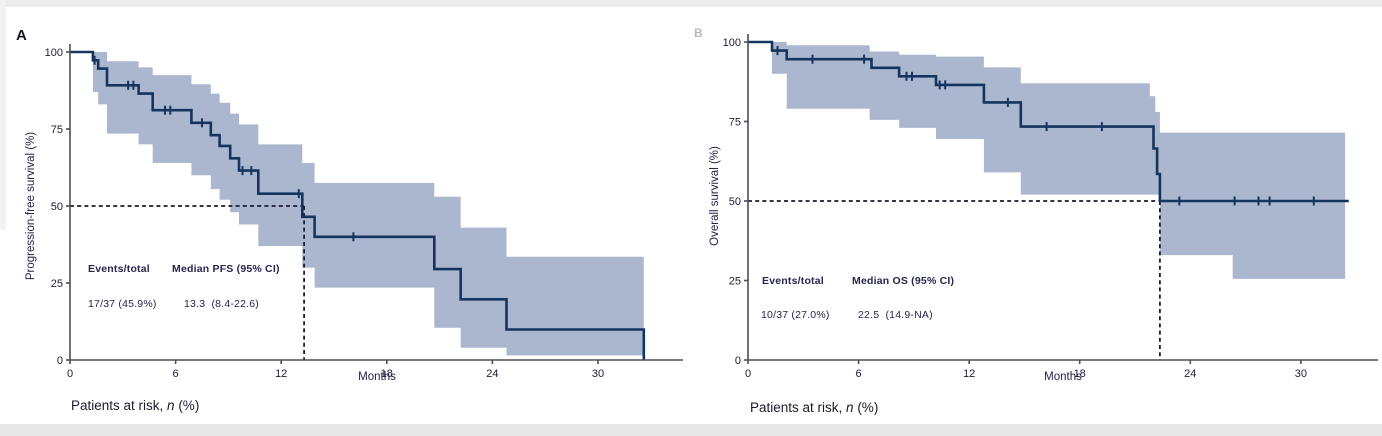 The image size is (1382, 436). What do you see at coordinates (795, 315) in the screenshot?
I see `os-events-value: 10/37 (27.0%)` at bounding box center [795, 315].